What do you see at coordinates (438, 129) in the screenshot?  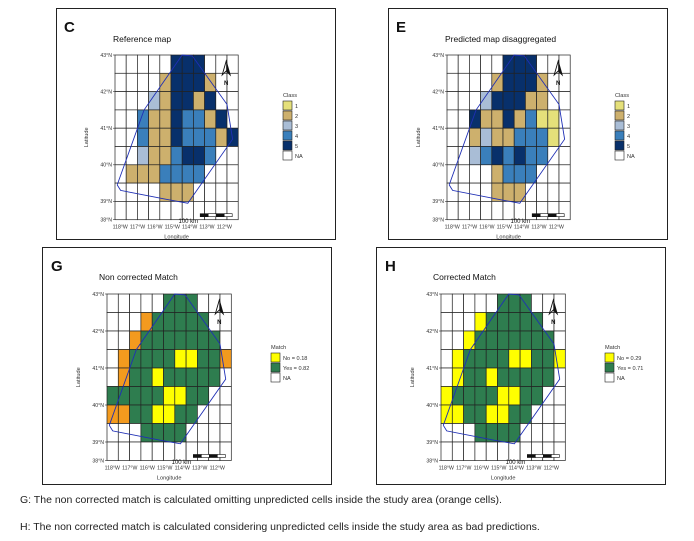 I see `lat-tick-label: 41°N` at bounding box center [438, 129].